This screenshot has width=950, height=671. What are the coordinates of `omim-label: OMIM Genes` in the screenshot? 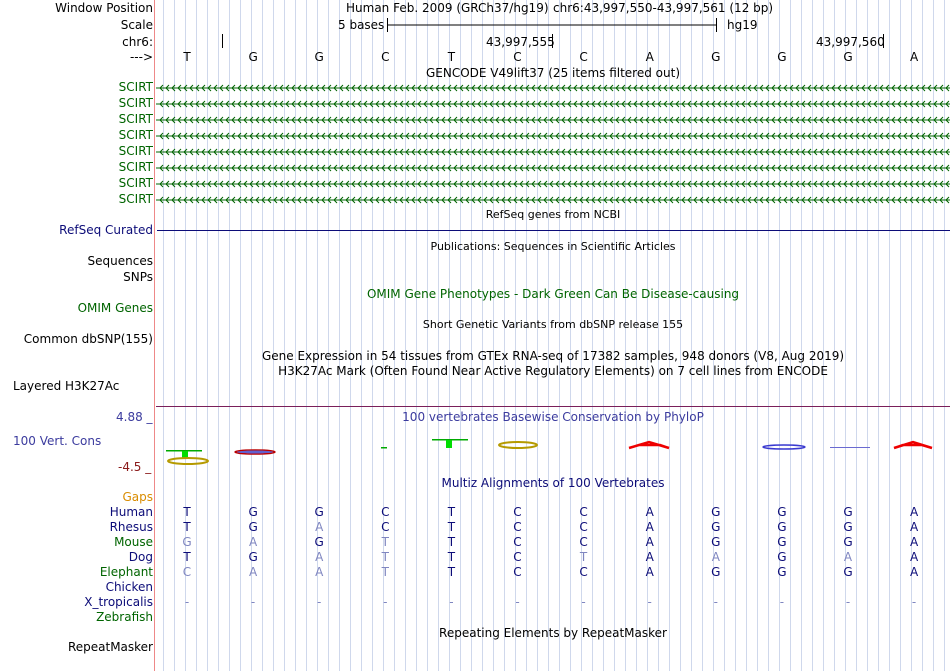 It's located at (115, 308).